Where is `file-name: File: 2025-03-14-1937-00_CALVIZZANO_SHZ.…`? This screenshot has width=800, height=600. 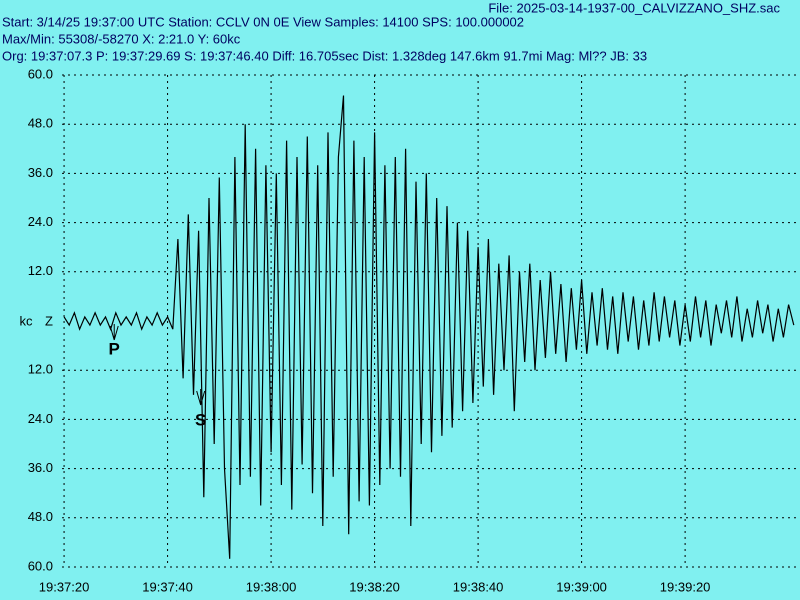 file-name: File: 2025-03-14-1937-00_CALVIZZANO_SHZ.… is located at coordinates (634, 7).